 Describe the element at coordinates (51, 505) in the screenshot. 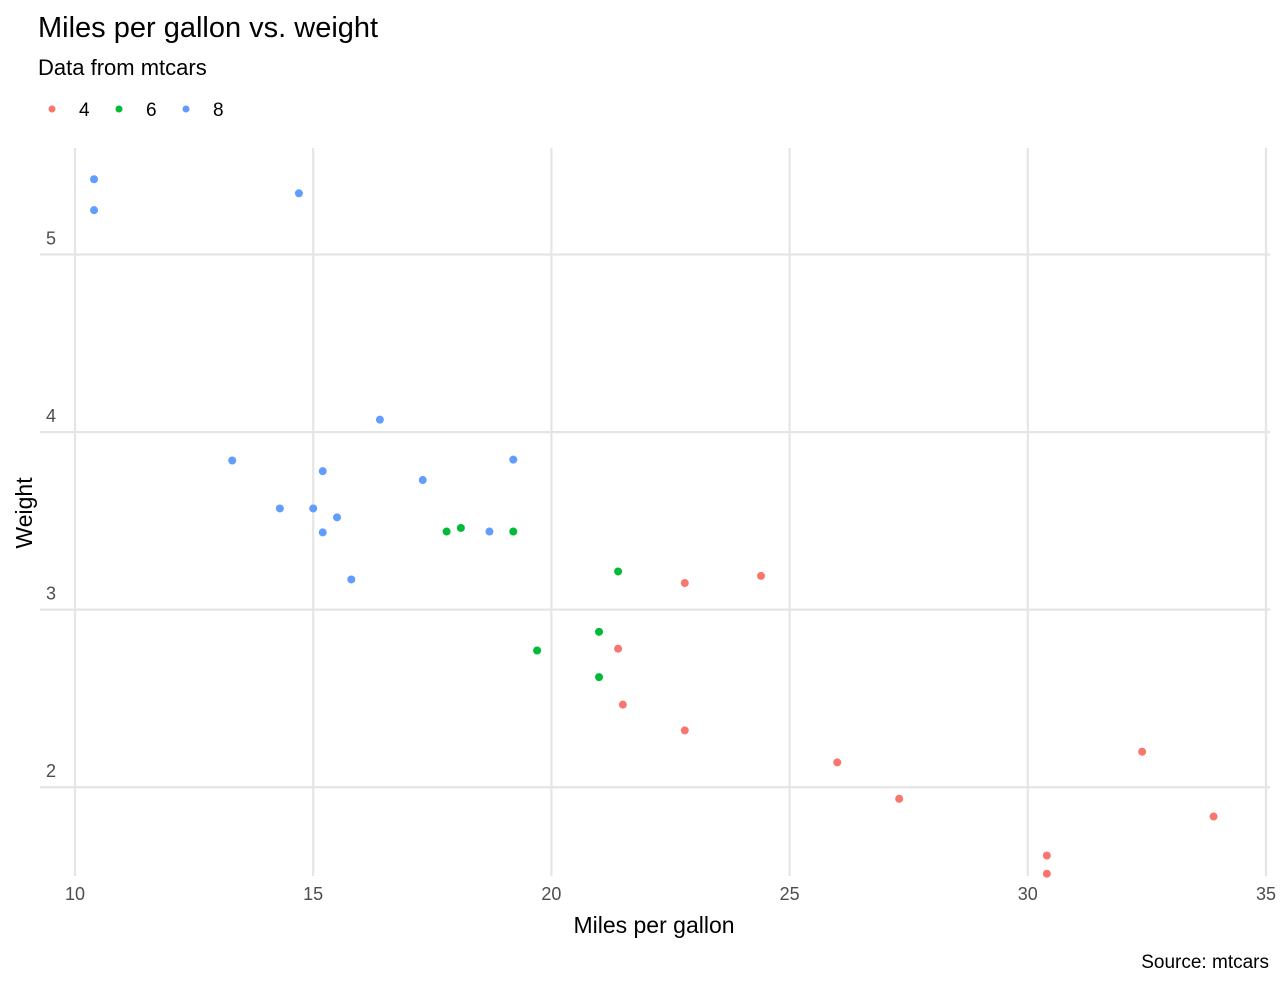

I see `y-axis-ticks: 2 3 4 5` at that location.